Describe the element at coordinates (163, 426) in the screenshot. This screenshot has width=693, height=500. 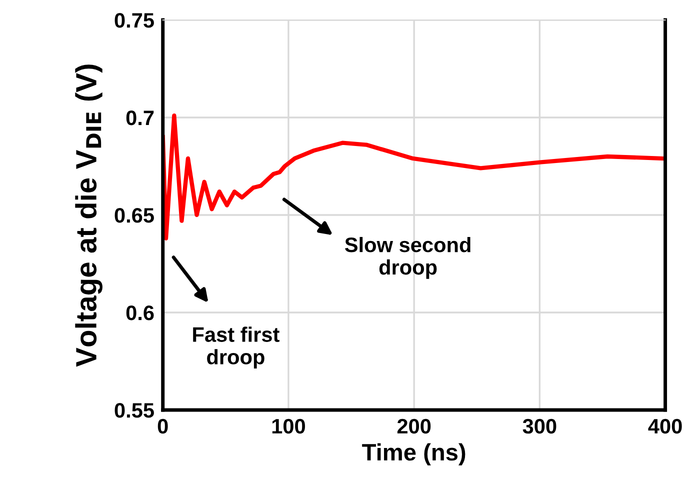
I see `x-tick-label: 0` at that location.